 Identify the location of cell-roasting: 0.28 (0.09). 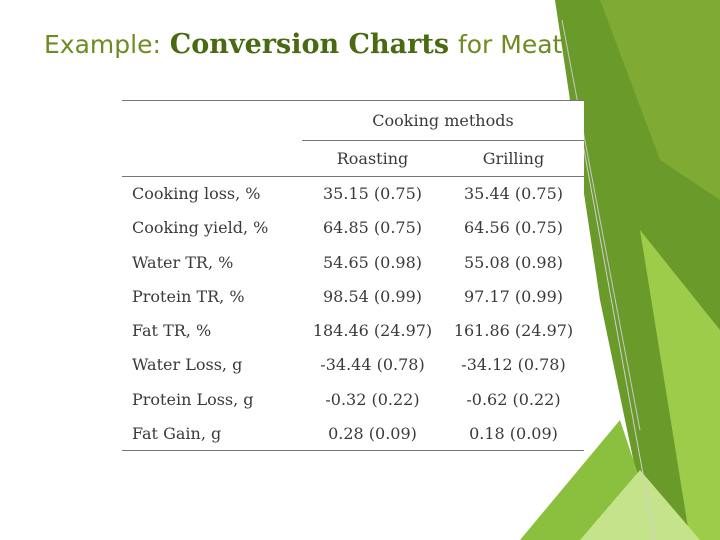
(372, 434).